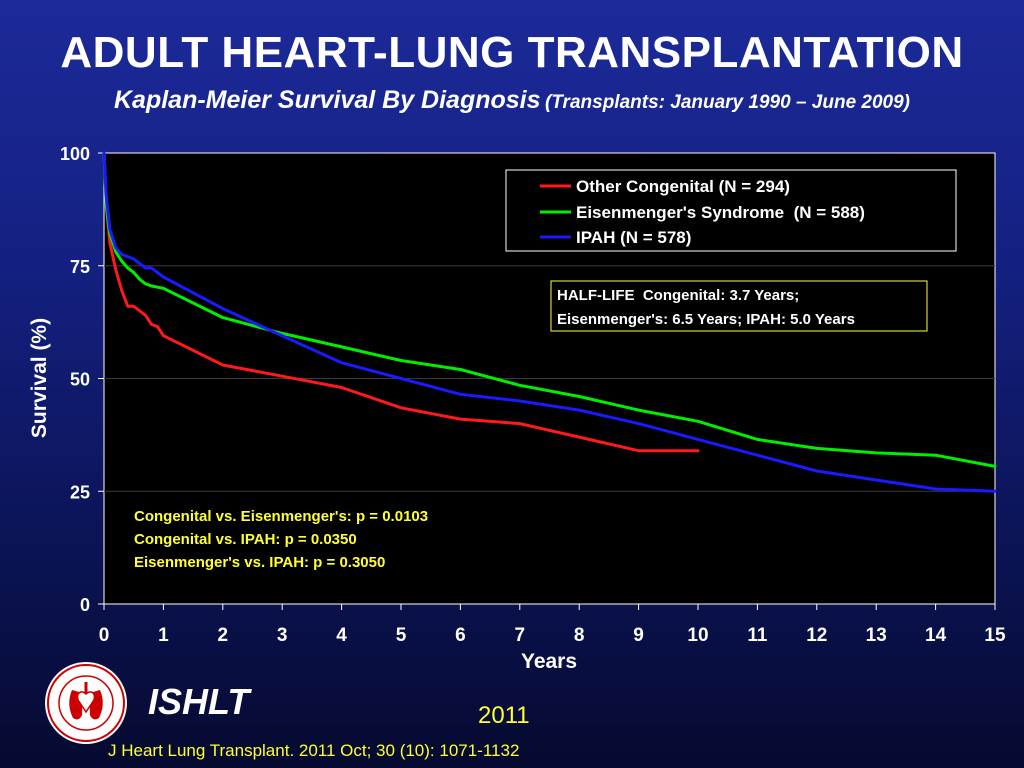 The image size is (1024, 768). I want to click on y-axis-label: Survival (%), so click(39, 378).